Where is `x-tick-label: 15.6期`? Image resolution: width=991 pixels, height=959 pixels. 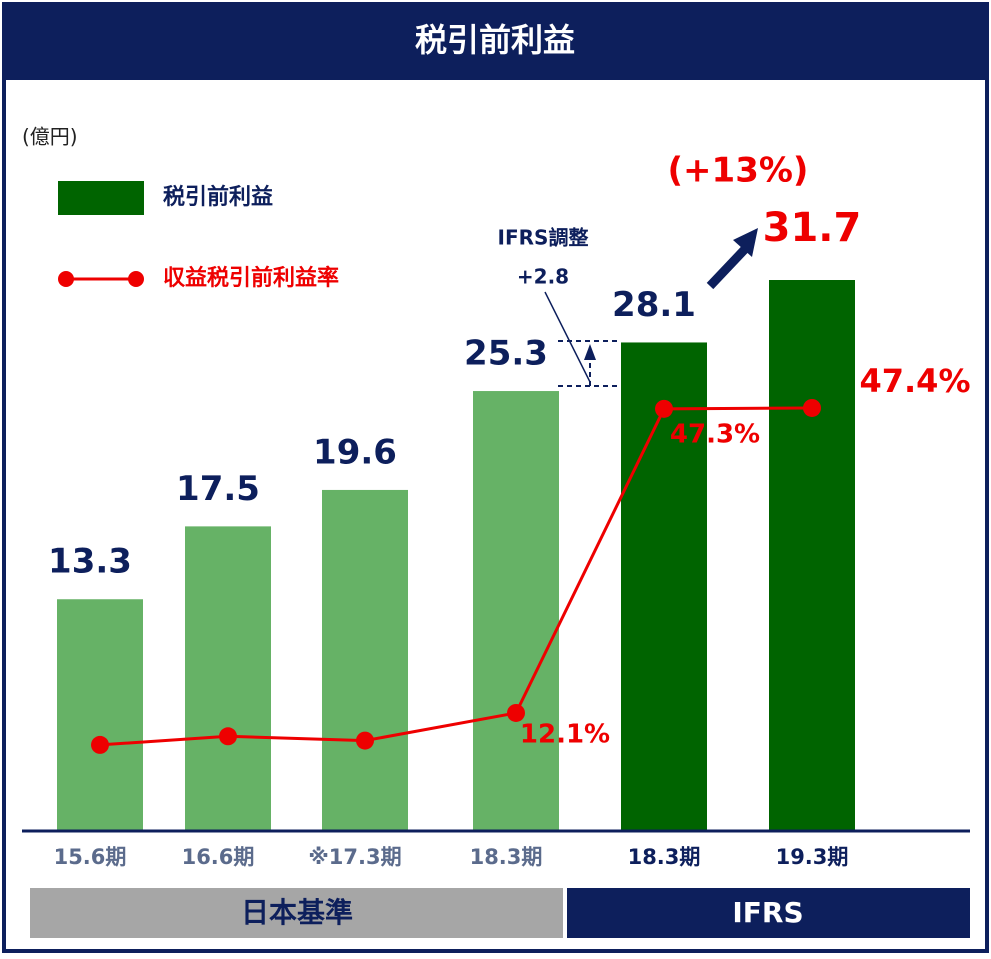 x-tick-label: 15.6期 is located at coordinates (90, 857).